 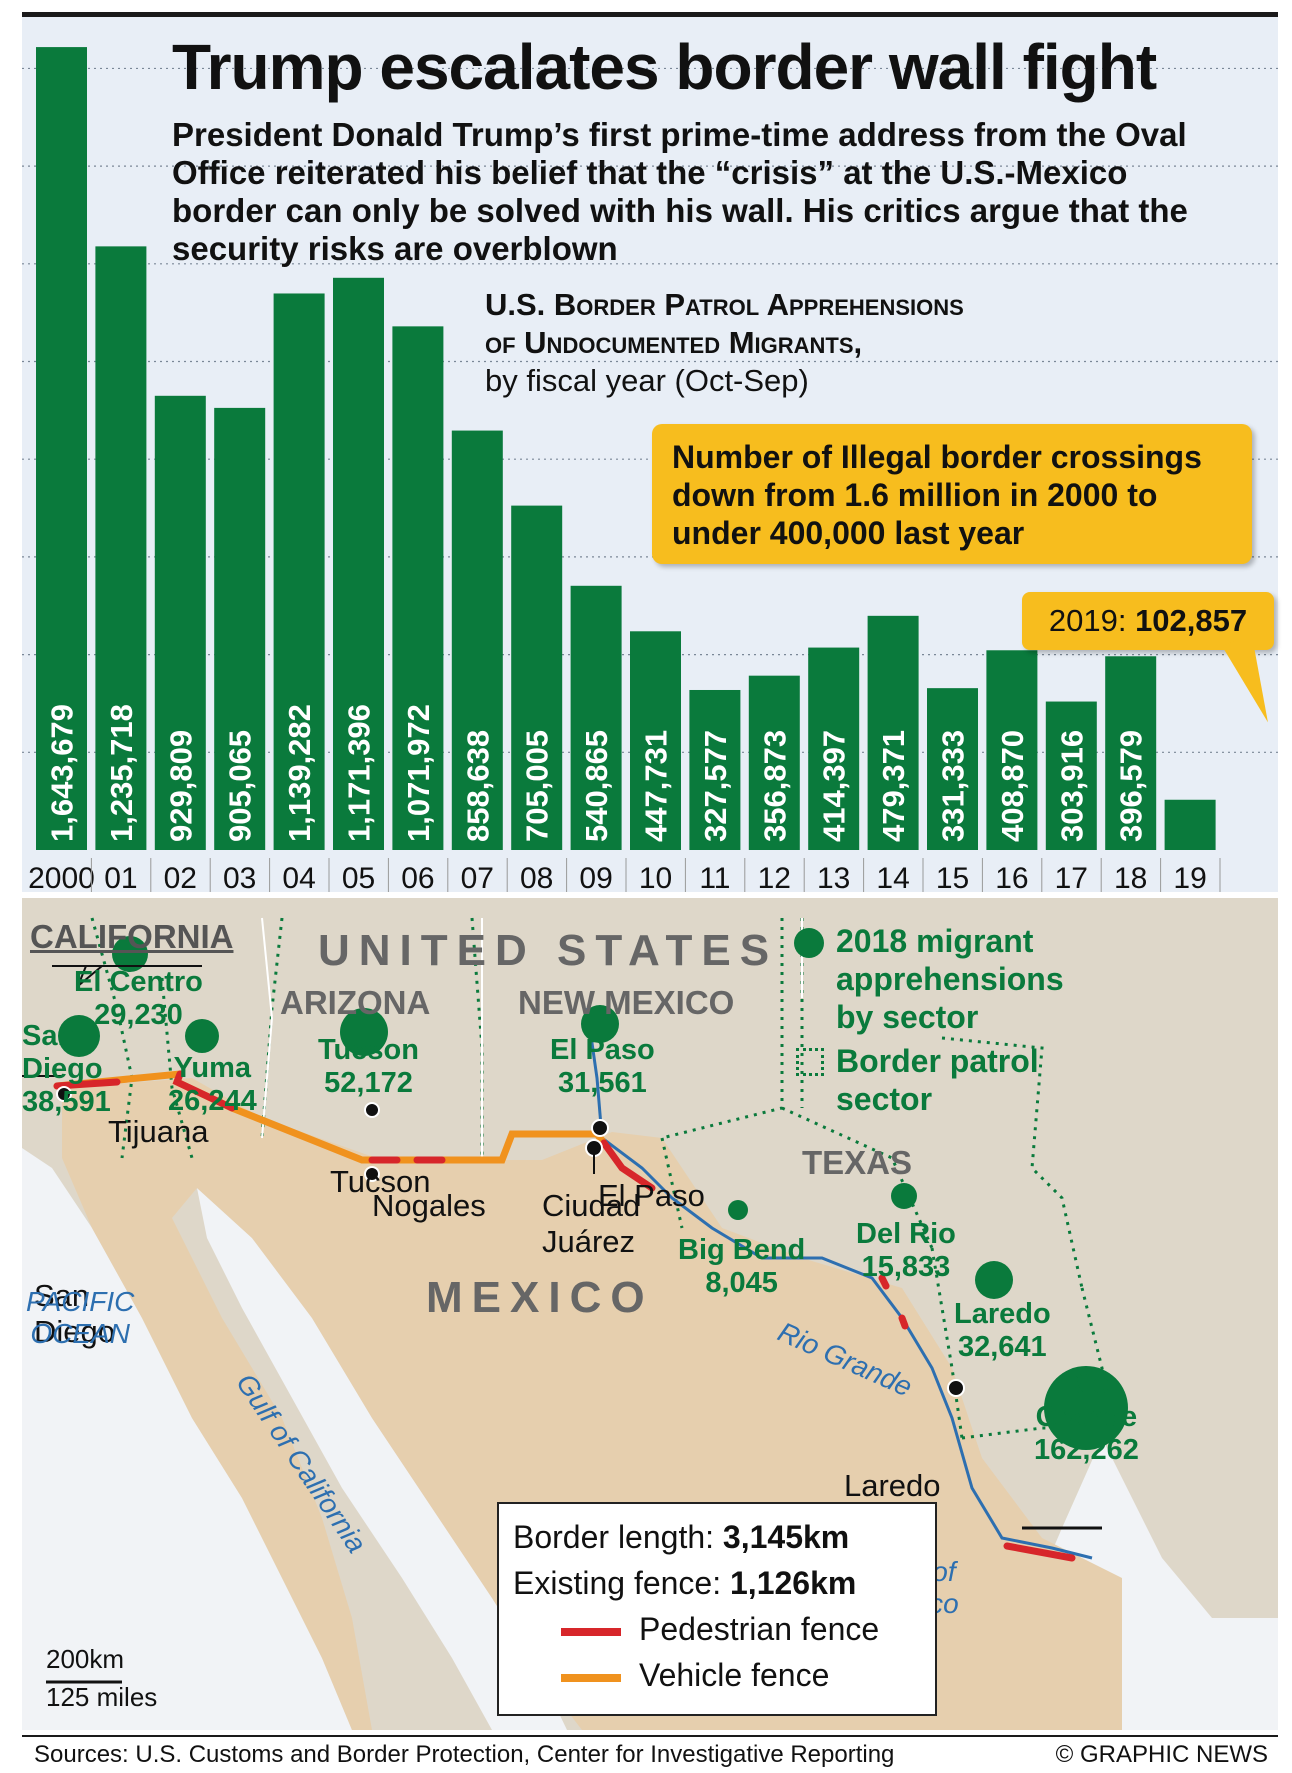 What do you see at coordinates (937, 1080) in the screenshot?
I see `legend-sector-label: Border patrol sector` at bounding box center [937, 1080].